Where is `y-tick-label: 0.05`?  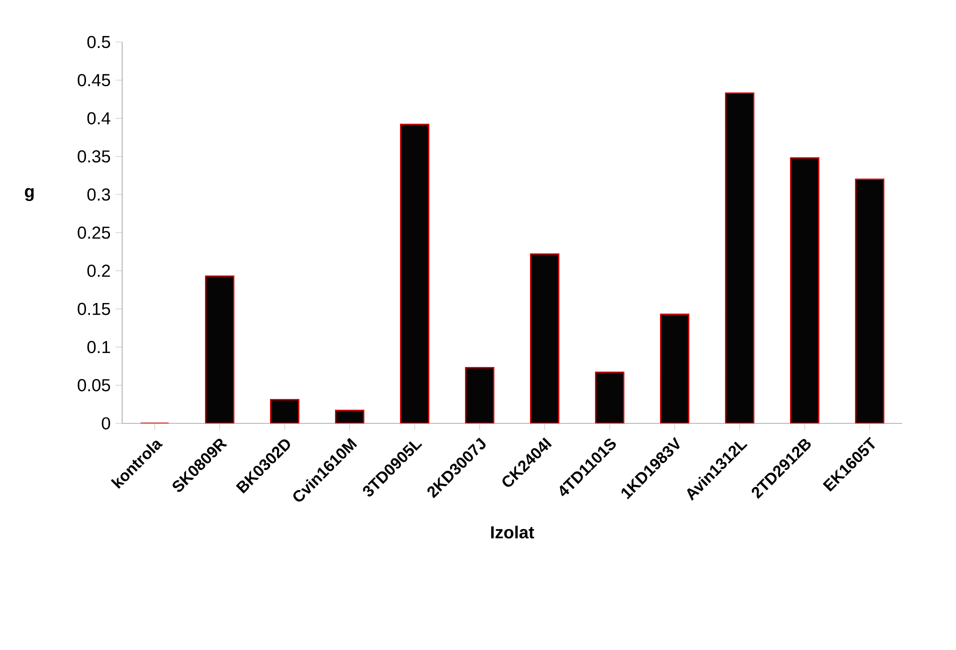 y-tick-label: 0.05 is located at coordinates (94, 385).